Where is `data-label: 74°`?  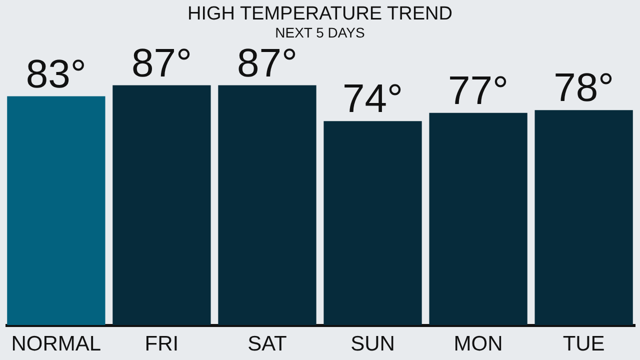
data-label: 74° is located at coordinates (373, 99).